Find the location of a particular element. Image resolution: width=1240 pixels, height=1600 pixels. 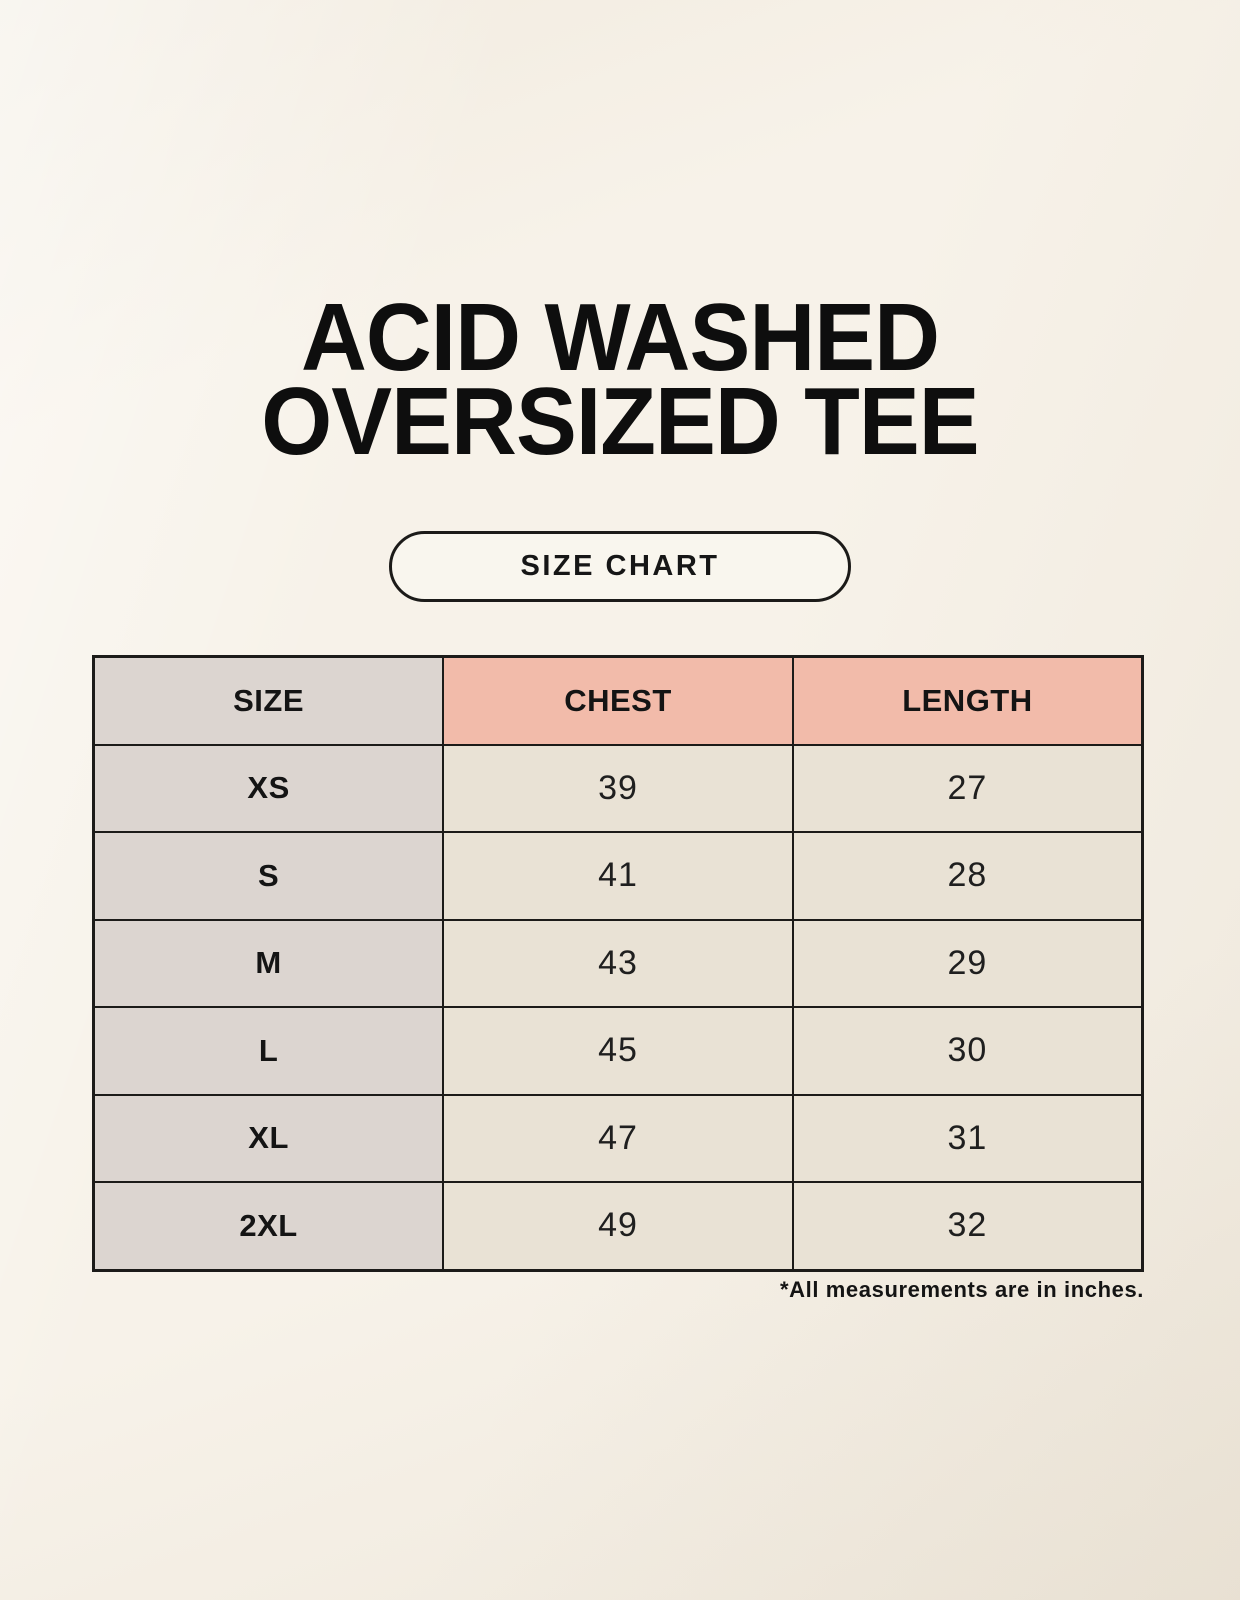

size-label: XL is located at coordinates (268, 1138).